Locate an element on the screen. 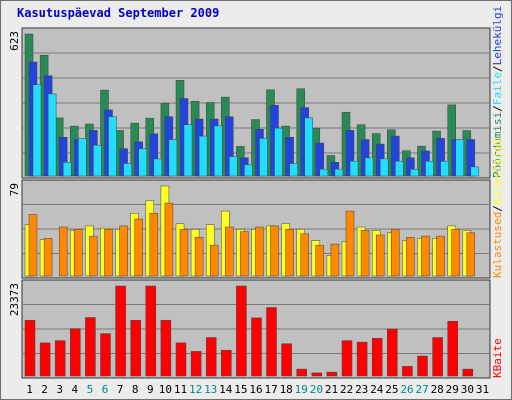  bar-lehekülgi-day-1 is located at coordinates (37, 130).